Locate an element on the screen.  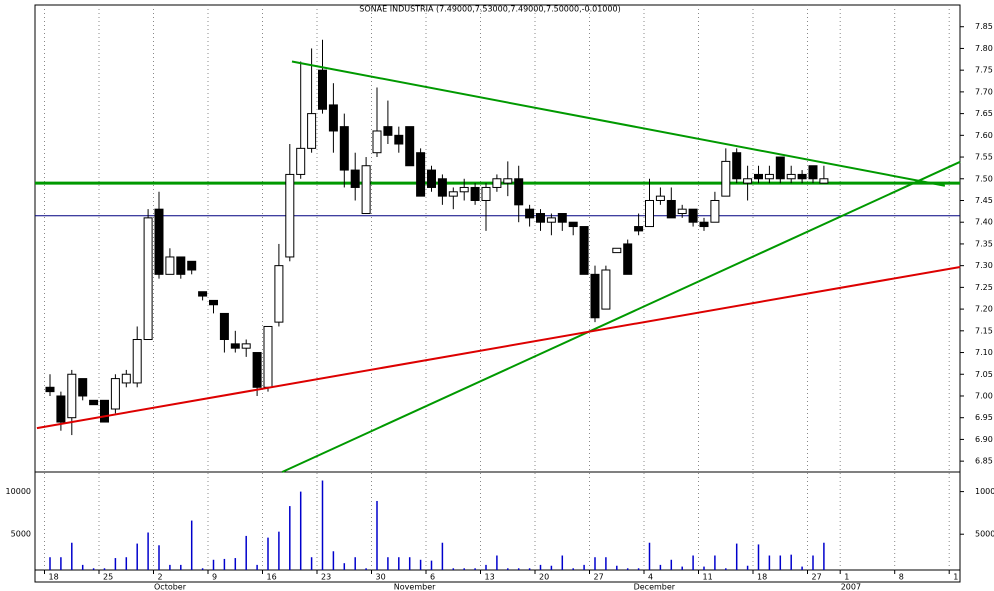
y-tick-label: 10000 is located at coordinates (984, 491).